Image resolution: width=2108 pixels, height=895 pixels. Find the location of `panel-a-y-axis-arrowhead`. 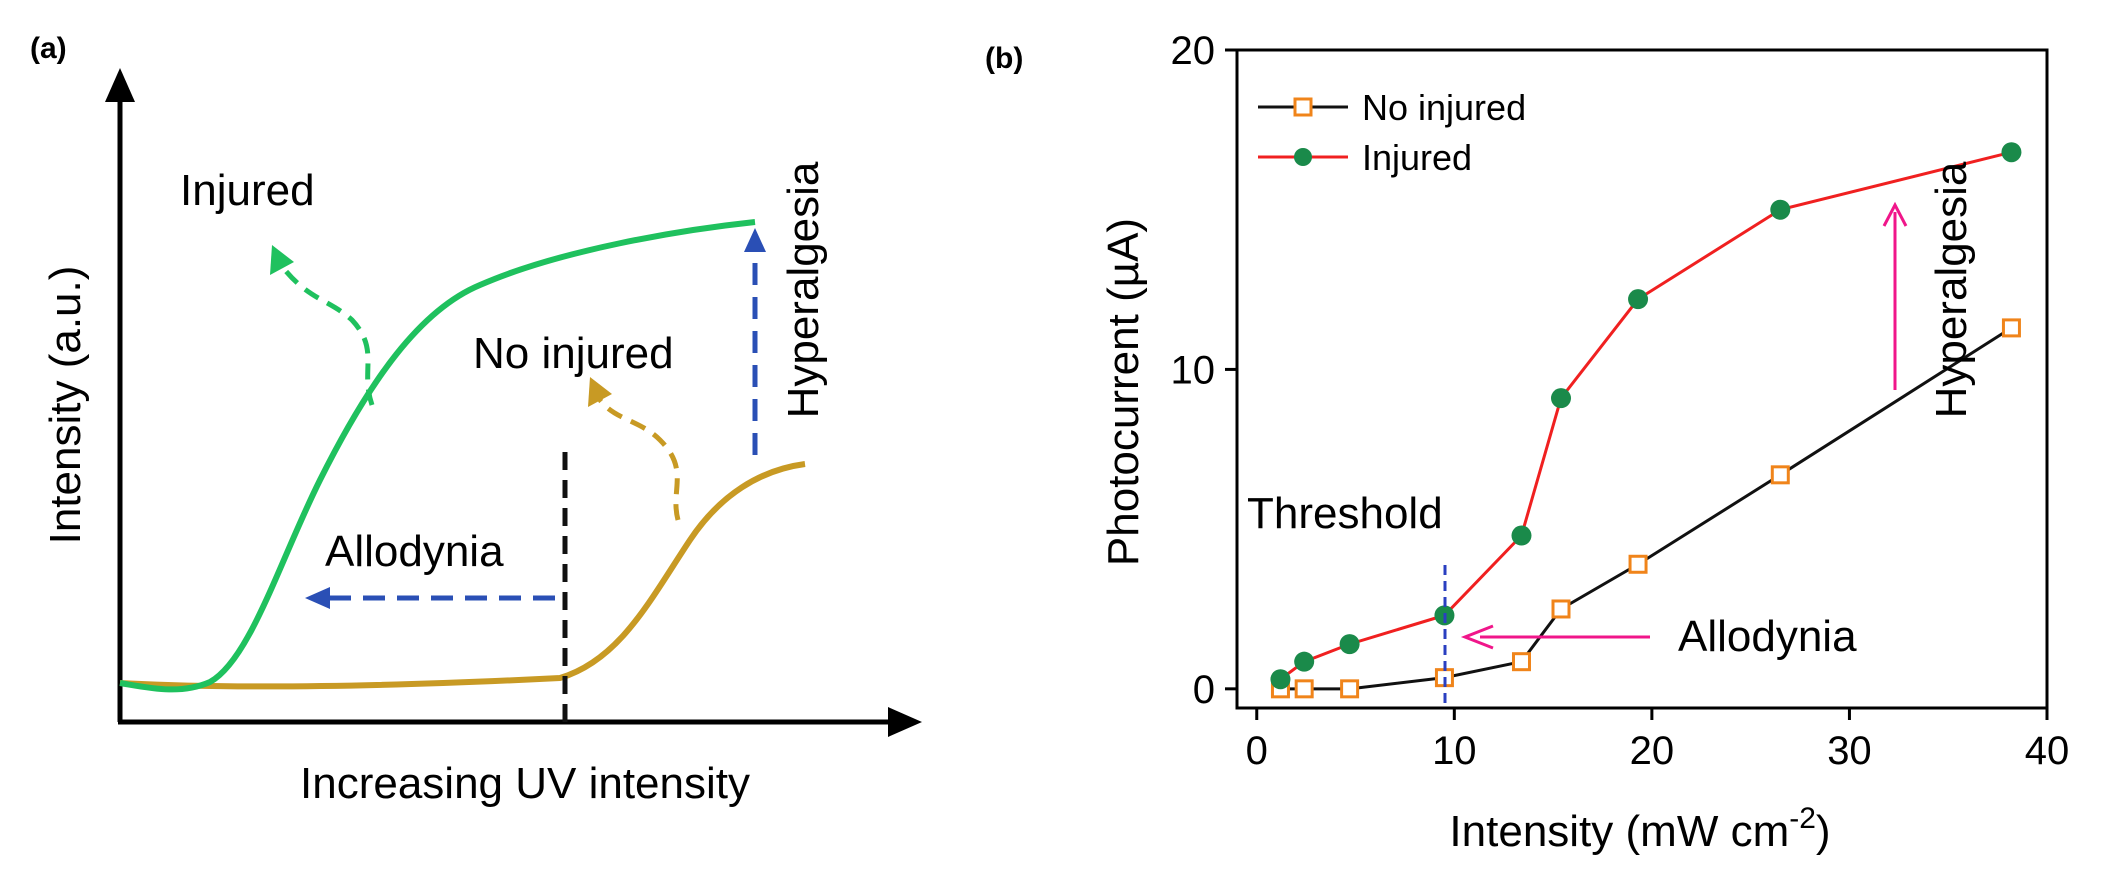

panel-a-y-axis-arrowhead is located at coordinates (120, 85).